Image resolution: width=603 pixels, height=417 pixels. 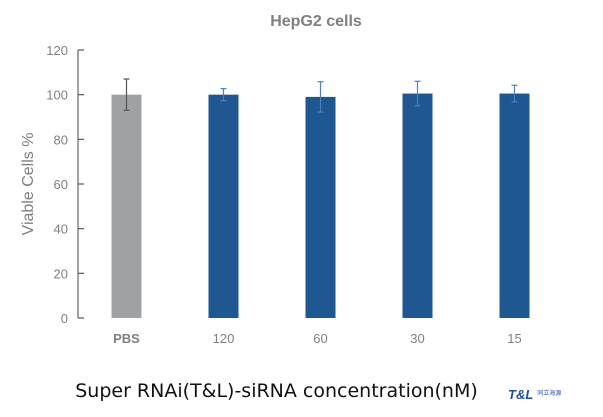 I want to click on y-tick-label: 80, so click(x=61, y=139).